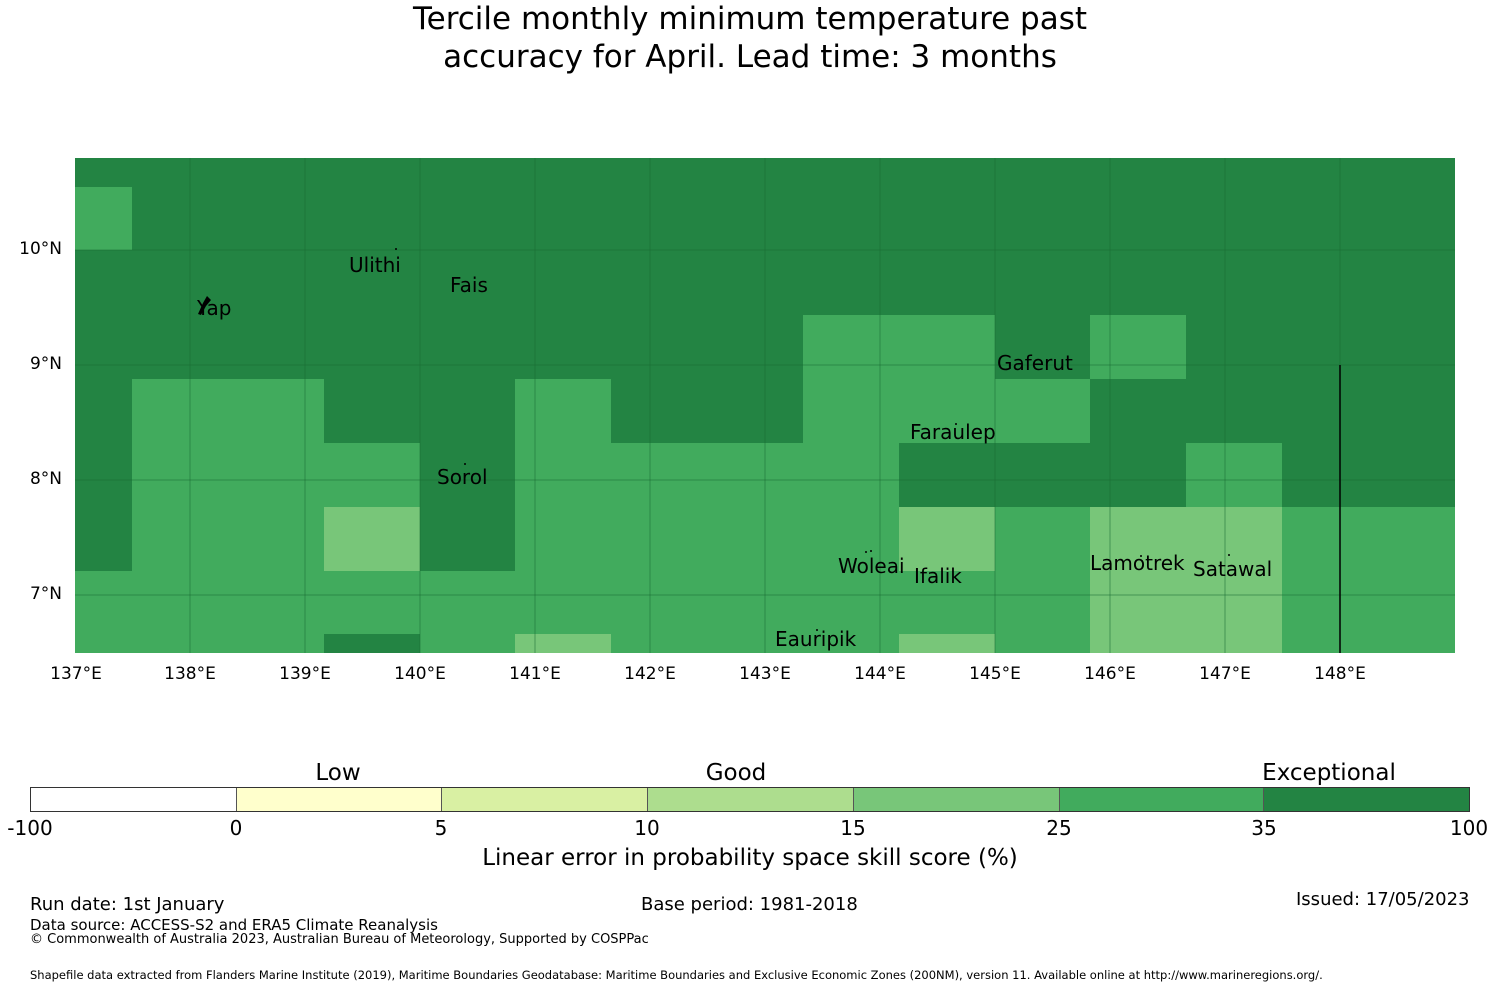 This screenshot has width=1500, height=990. What do you see at coordinates (40, 249) in the screenshot?
I see `lat-tick-label: 10°N` at bounding box center [40, 249].